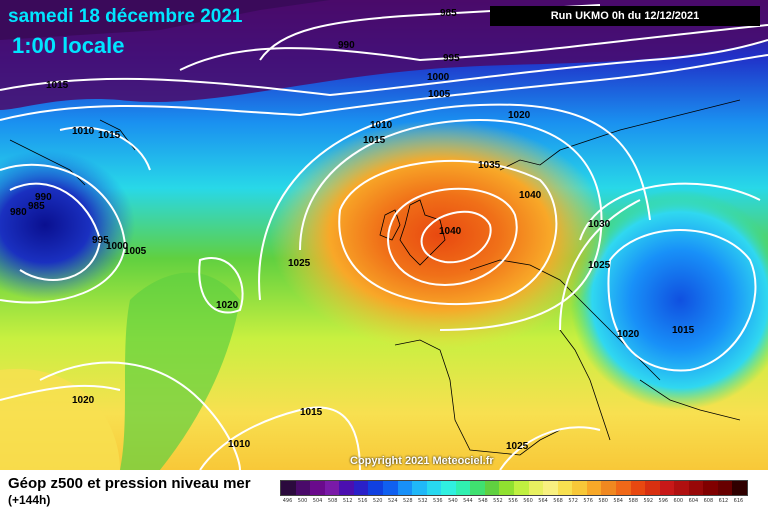 The height and width of the screenshot is (512, 768). I want to click on scale-label: 528, so click(407, 501).